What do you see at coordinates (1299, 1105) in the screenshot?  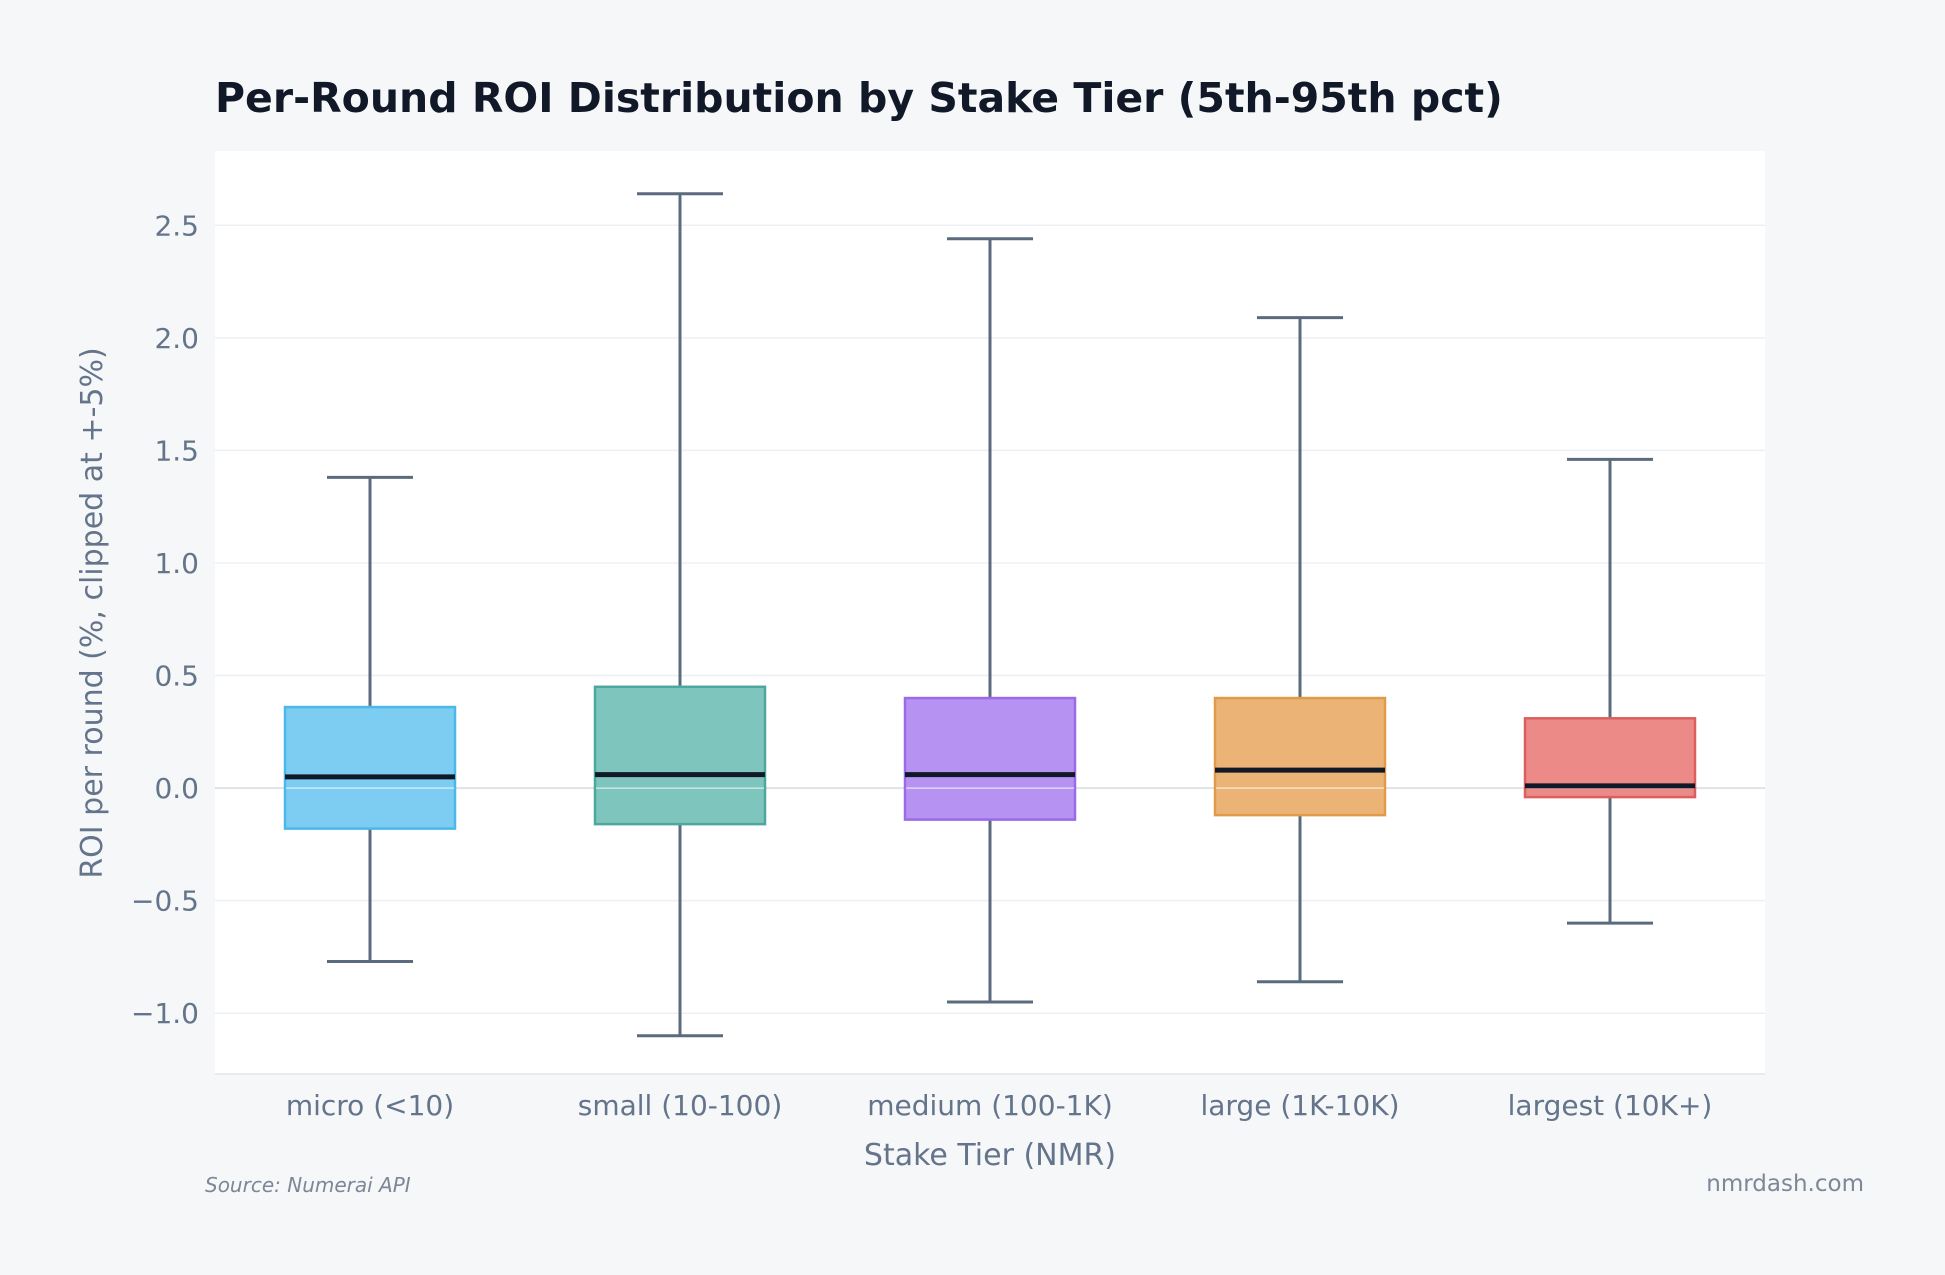 I see `x-tick-label: large (1K-10K)` at bounding box center [1299, 1105].